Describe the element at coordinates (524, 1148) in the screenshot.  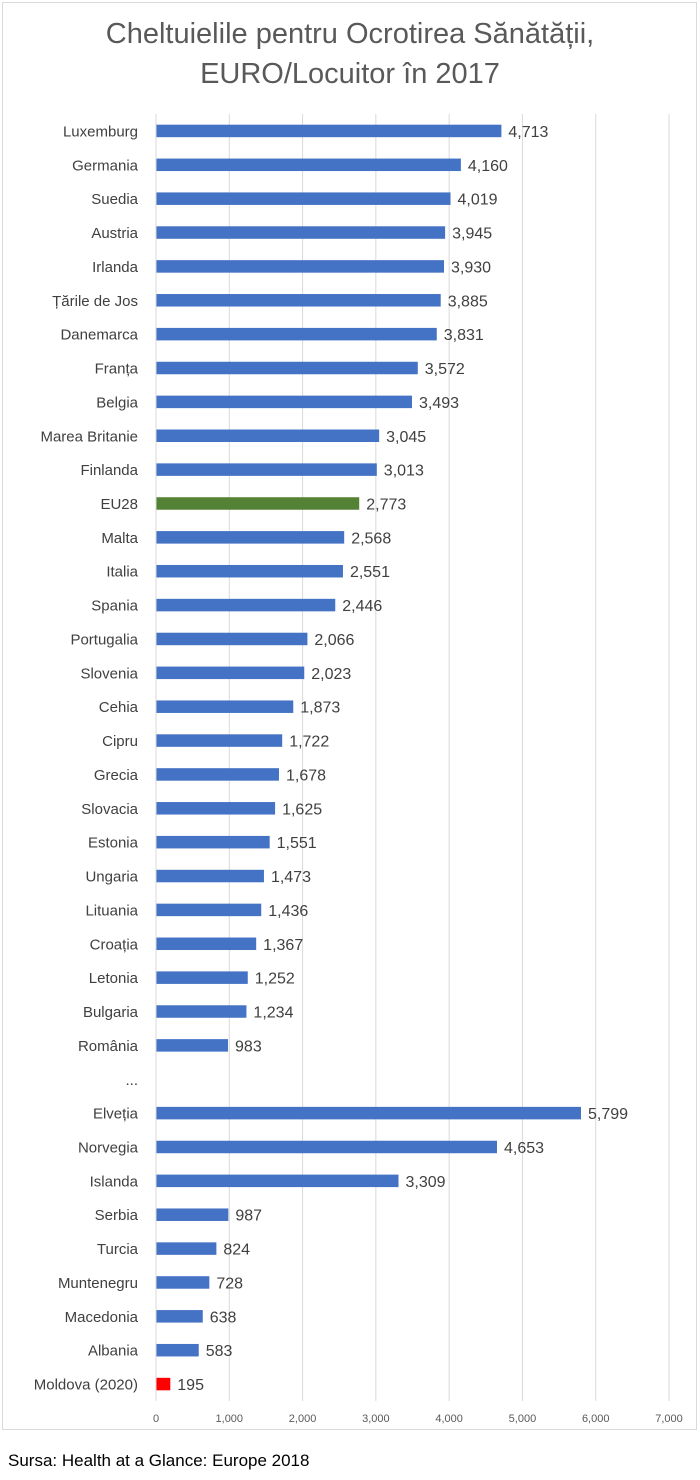
I see `data-label: 4,653` at that location.